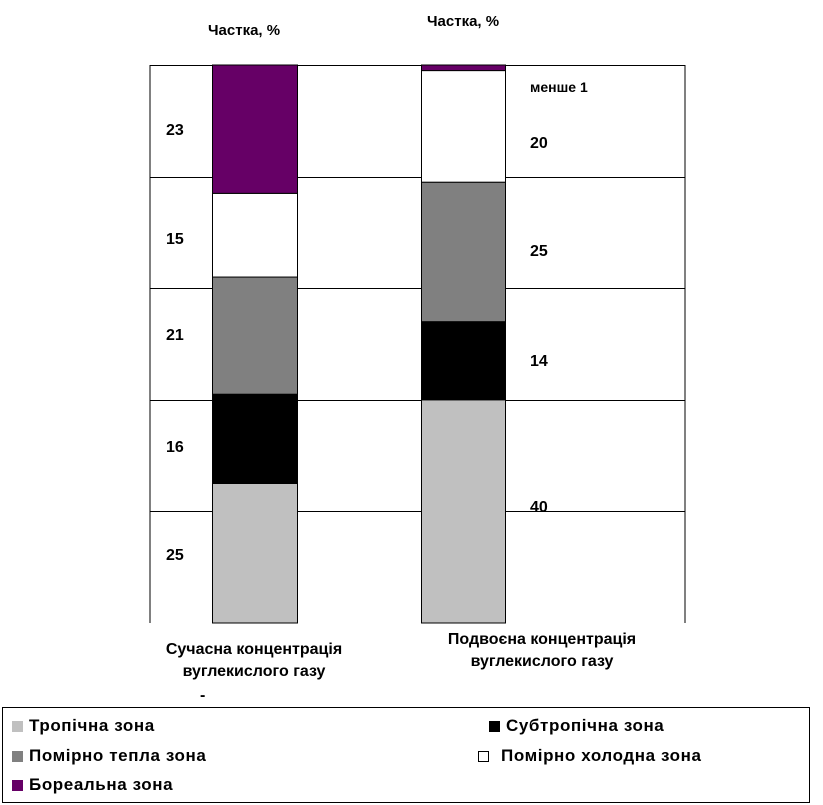 Image resolution: width=823 pixels, height=805 pixels. Describe the element at coordinates (244, 30) in the screenshot. I see `header-label-left: Частка, %` at that location.